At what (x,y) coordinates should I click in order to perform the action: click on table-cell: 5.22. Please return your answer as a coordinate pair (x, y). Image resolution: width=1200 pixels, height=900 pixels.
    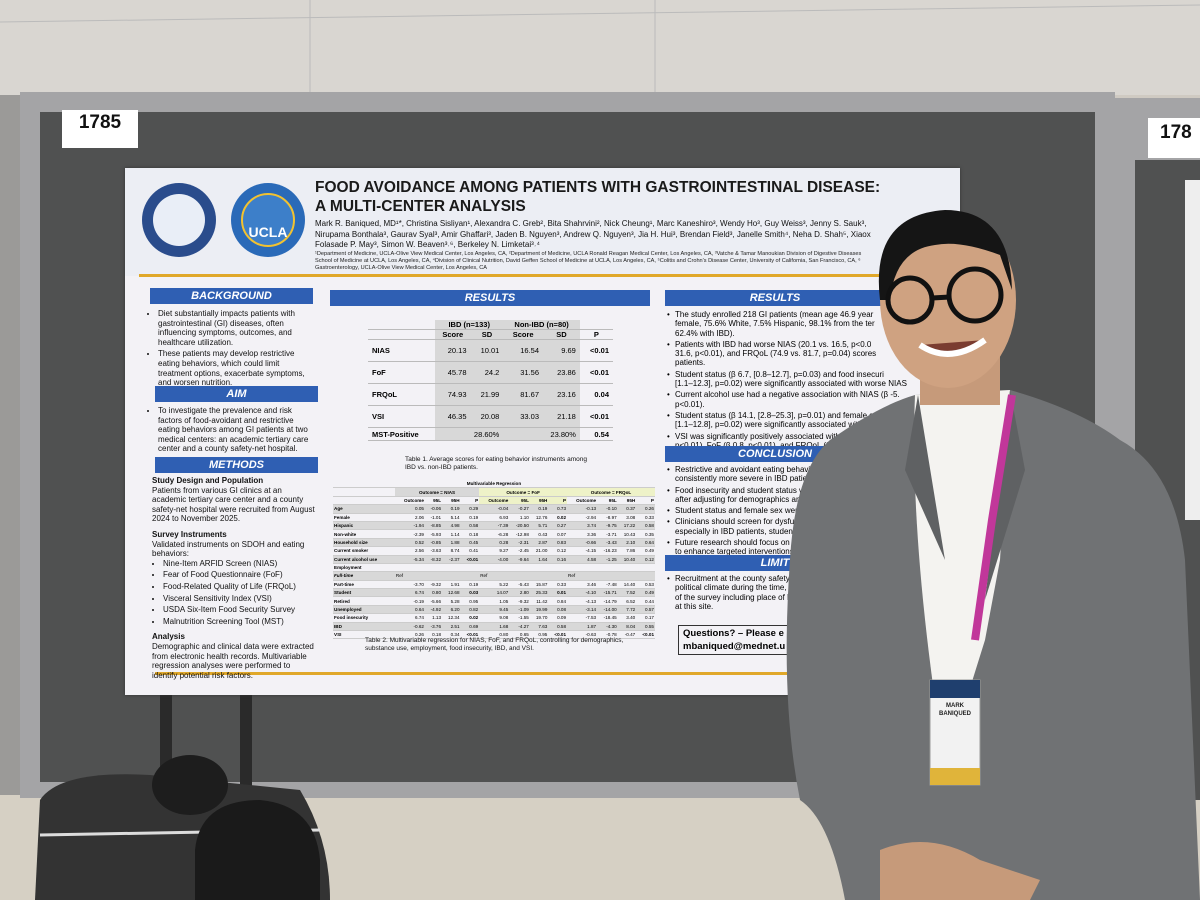
    Looking at the image, I should click on (494, 585).